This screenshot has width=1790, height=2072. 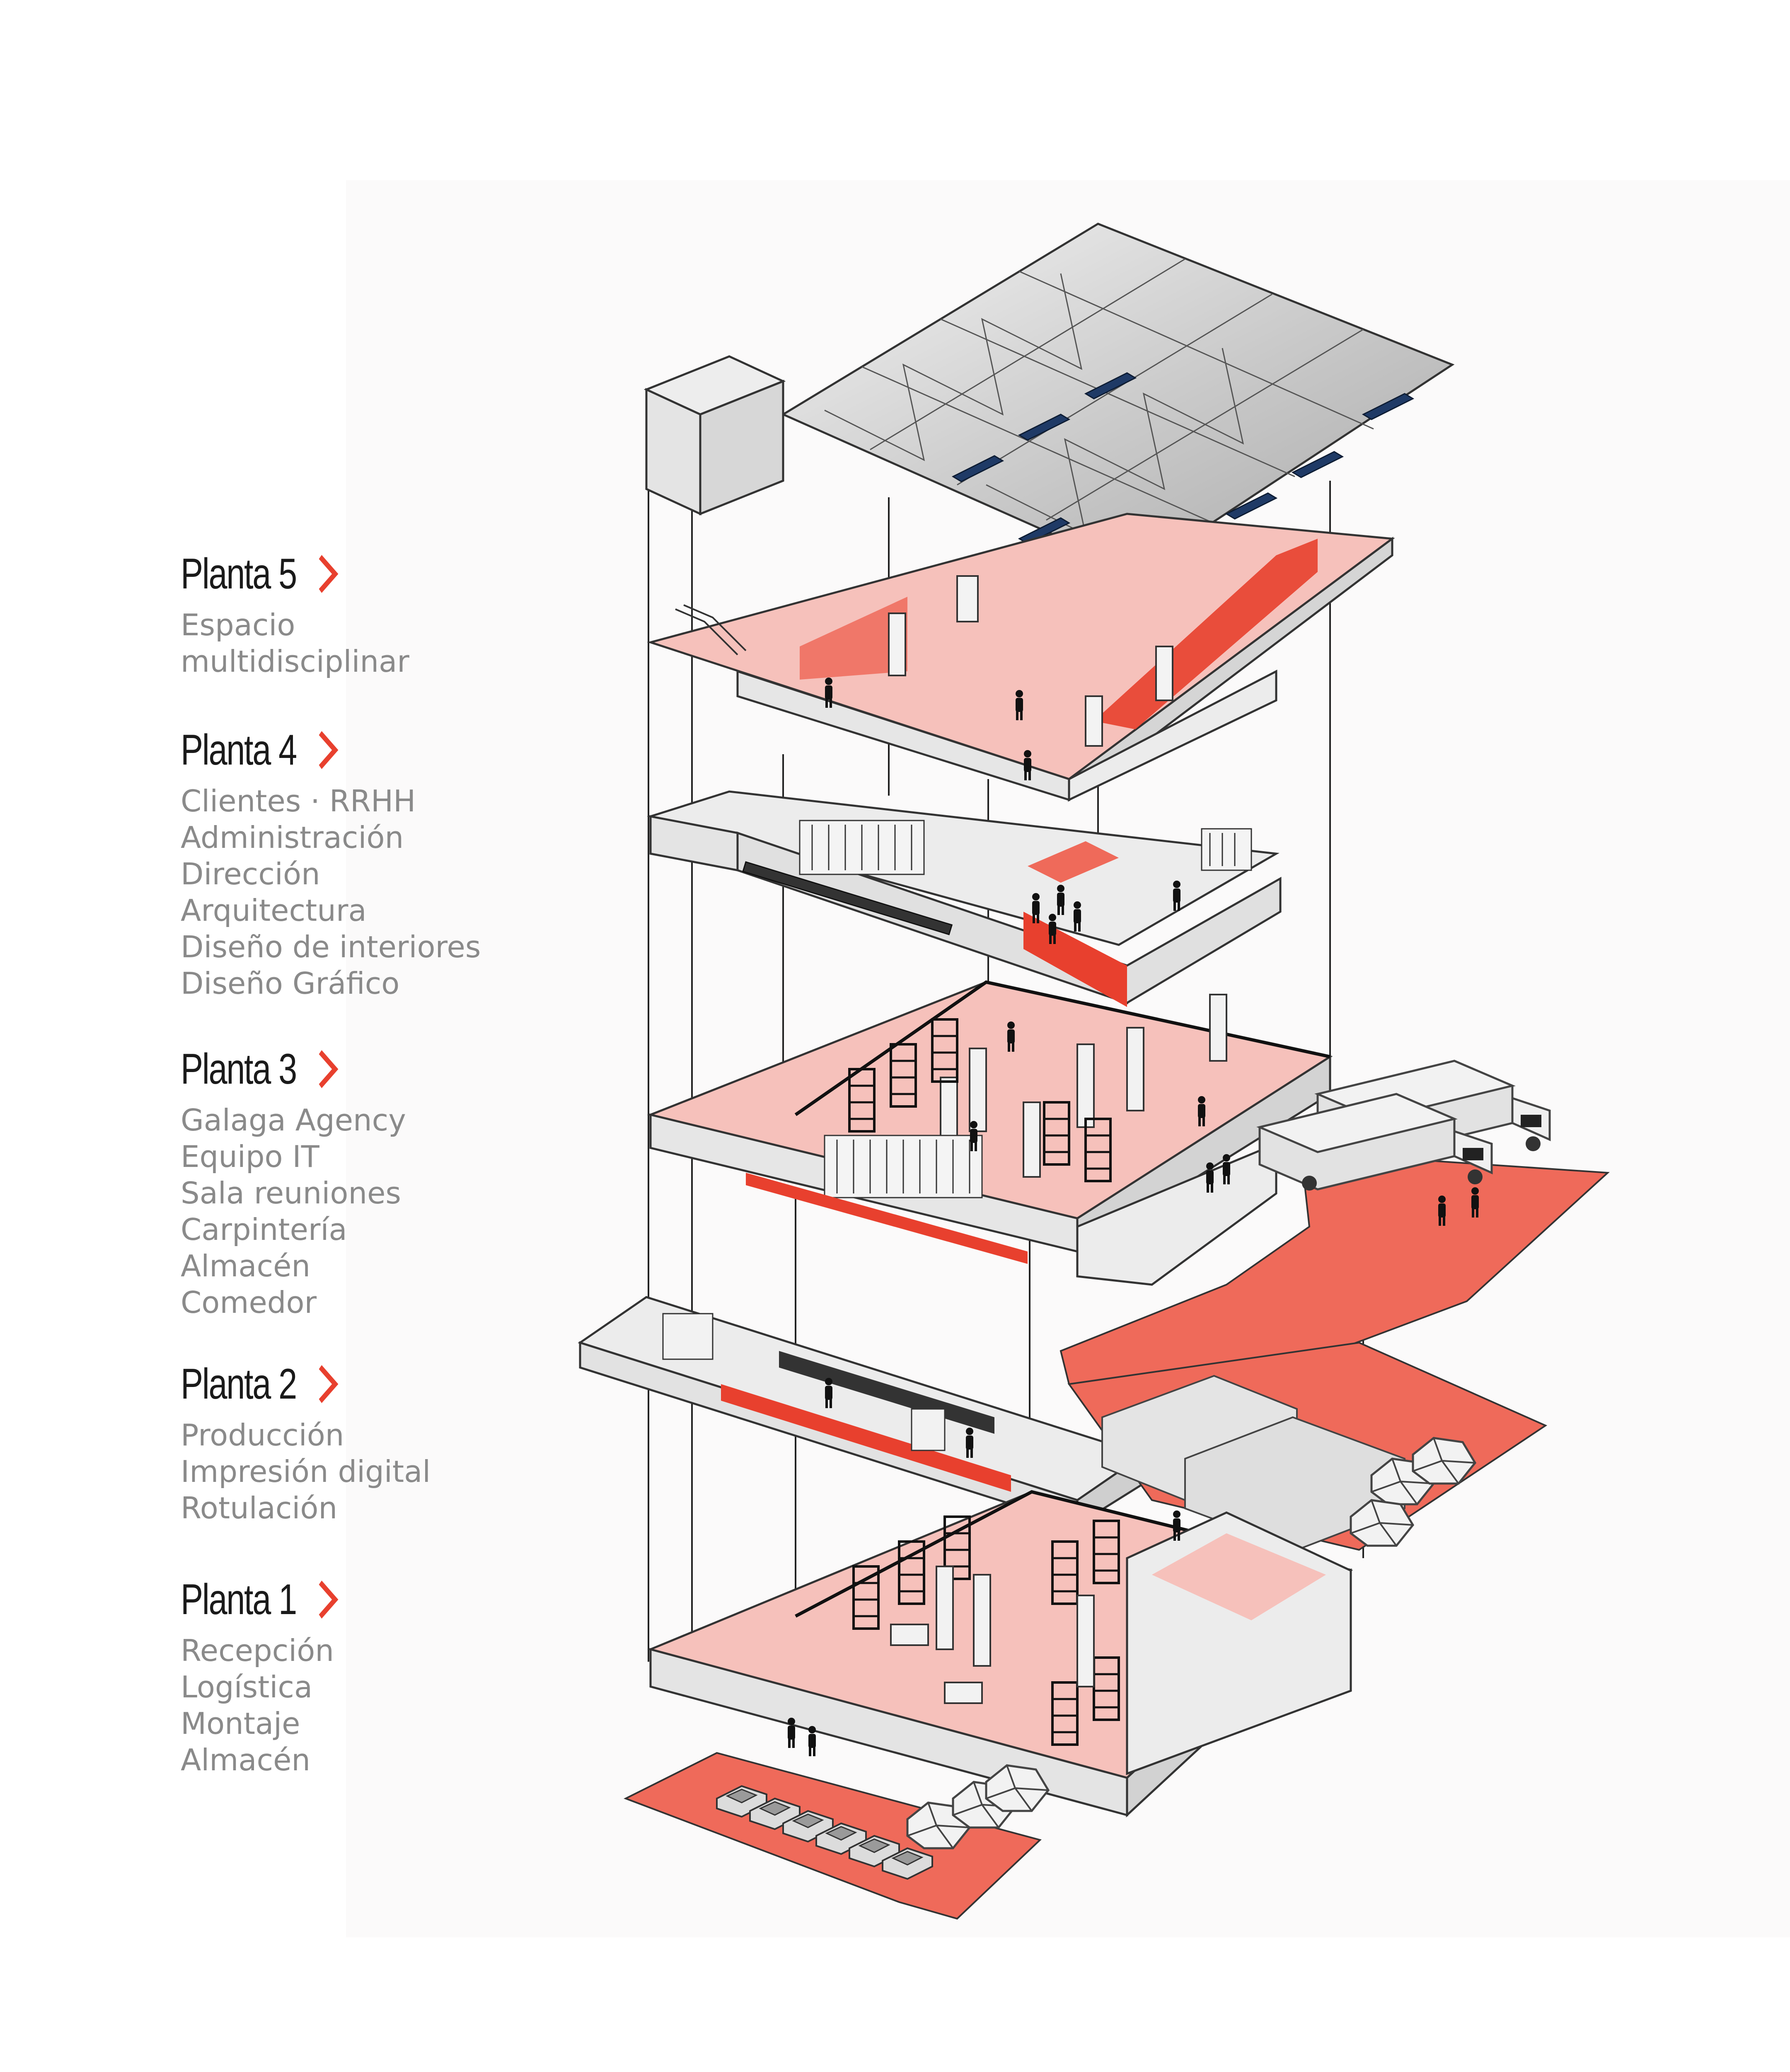 I want to click on floor-title: Planta 5, so click(x=270, y=574).